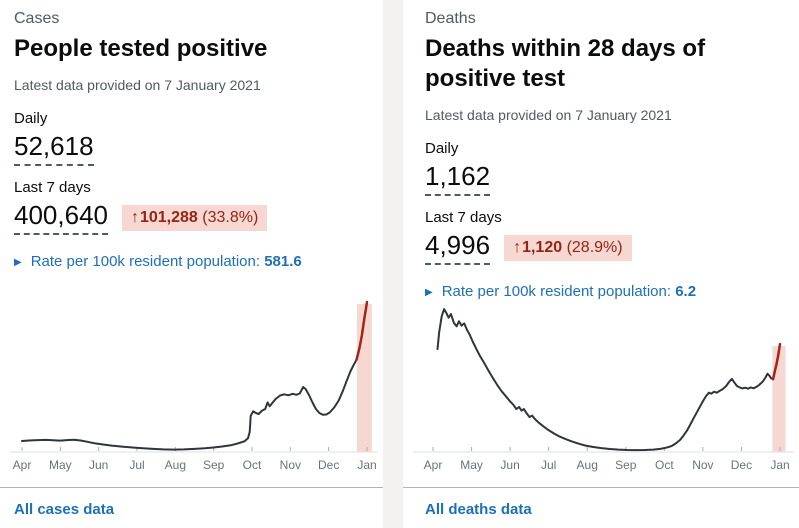 Image resolution: width=799 pixels, height=528 pixels. Describe the element at coordinates (601, 507) in the screenshot. I see `card-footer: All deaths data` at that location.